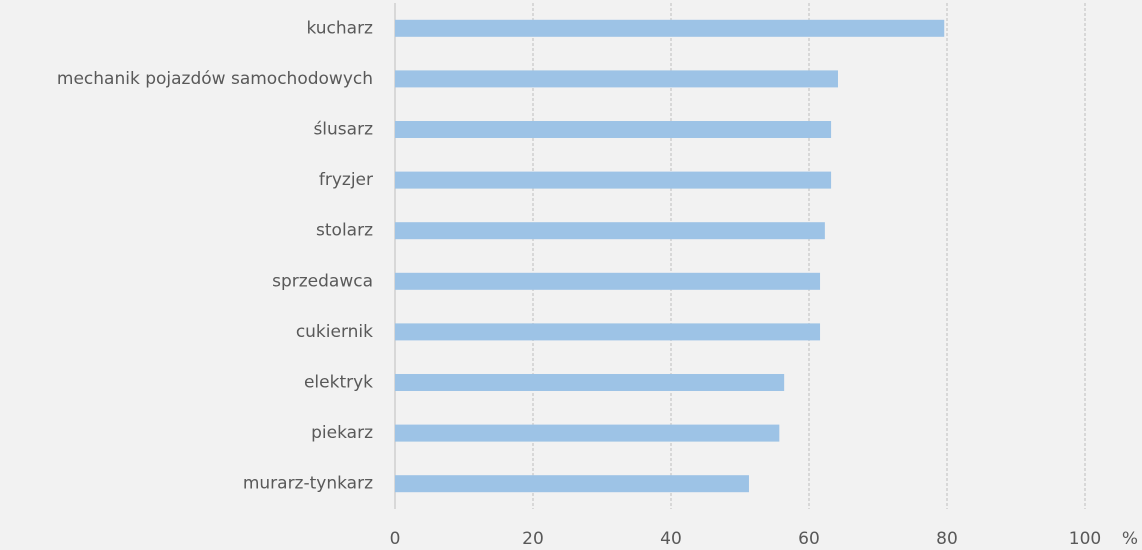  Describe the element at coordinates (533, 539) in the screenshot. I see `x-tick-label: 20` at that location.